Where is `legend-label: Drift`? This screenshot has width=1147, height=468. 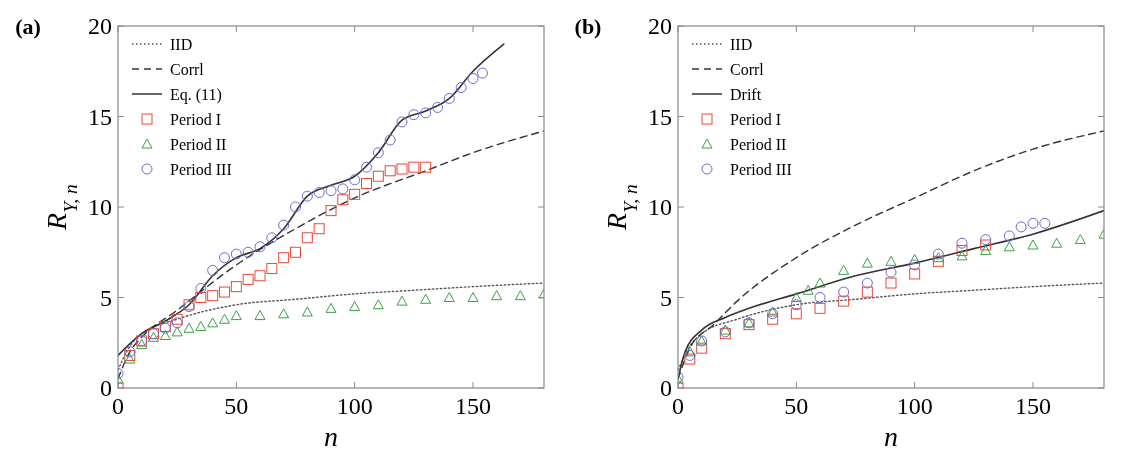
legend-label: Drift is located at coordinates (746, 94).